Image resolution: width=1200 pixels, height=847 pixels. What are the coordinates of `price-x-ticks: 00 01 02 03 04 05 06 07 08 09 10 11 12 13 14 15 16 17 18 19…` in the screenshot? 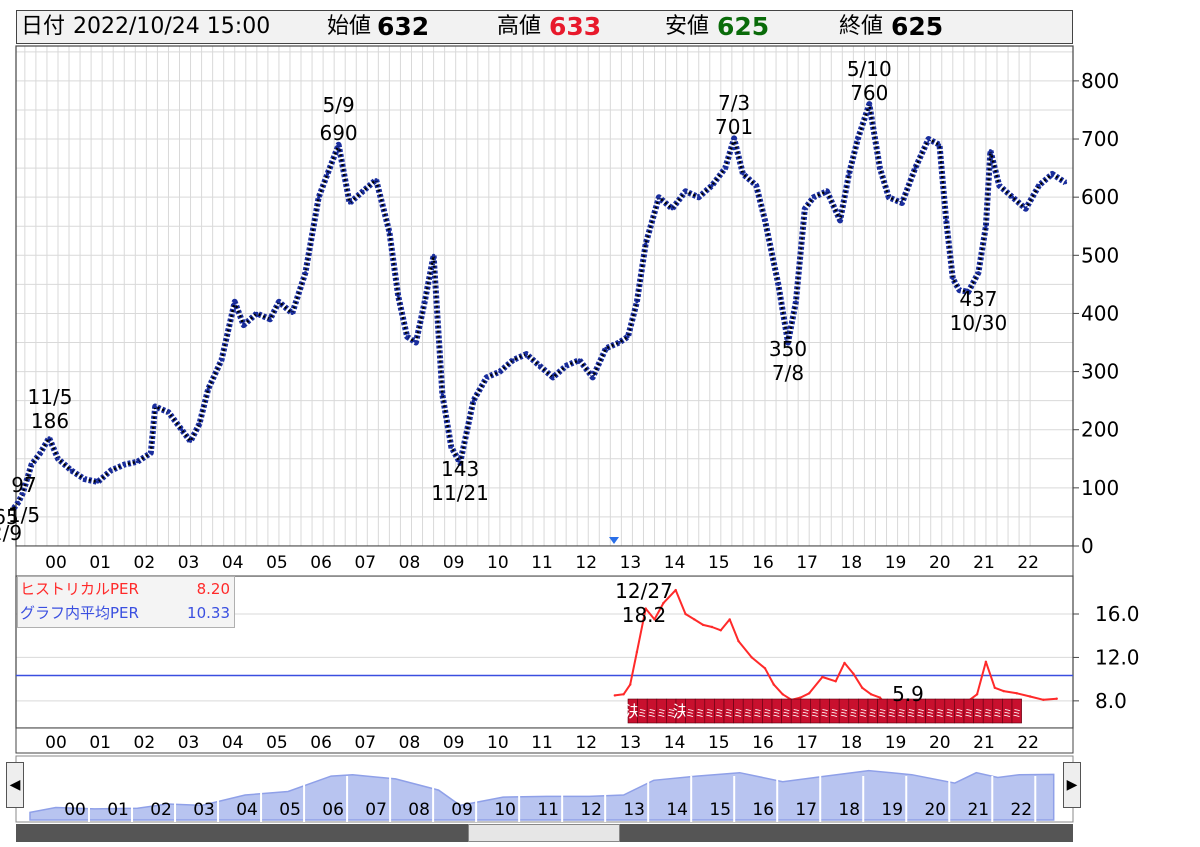 It's located at (542, 563).